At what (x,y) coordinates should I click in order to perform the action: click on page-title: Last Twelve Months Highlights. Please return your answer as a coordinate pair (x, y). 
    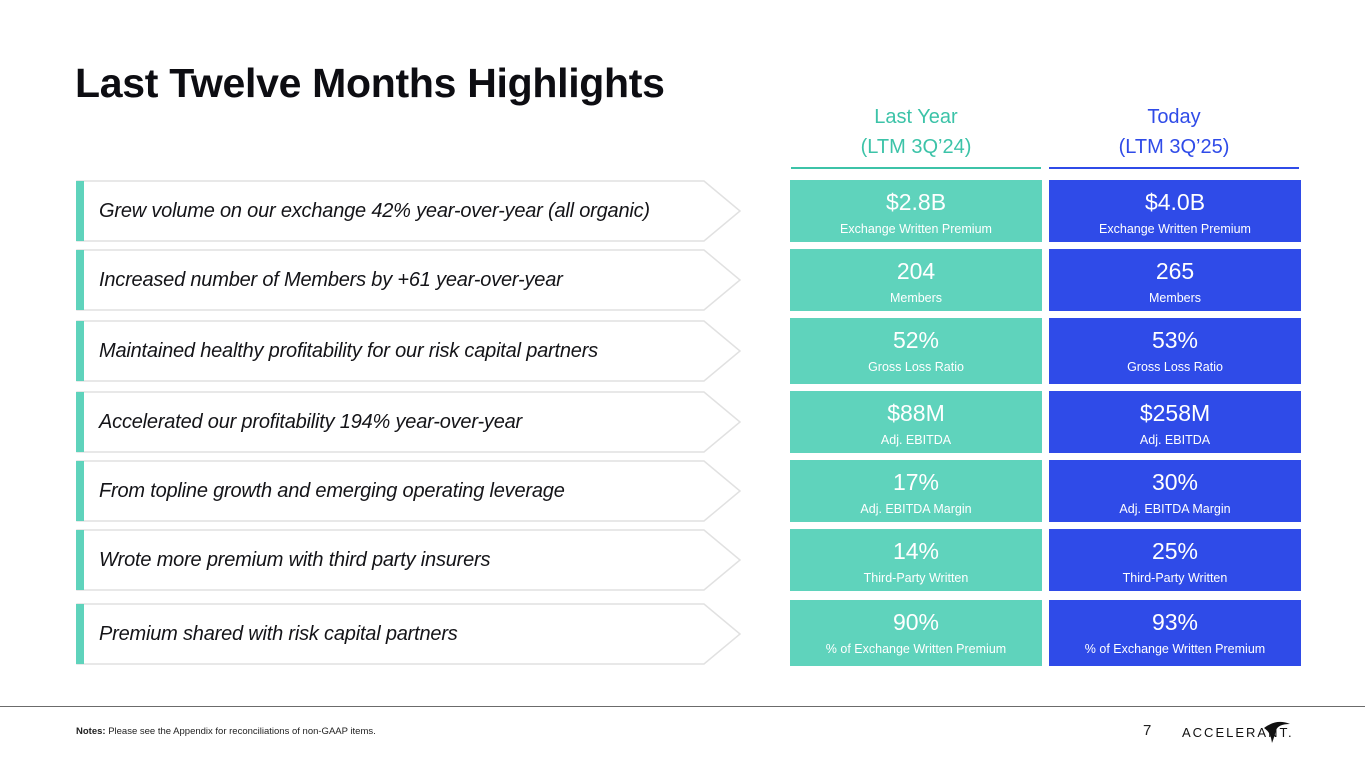
    Looking at the image, I should click on (370, 83).